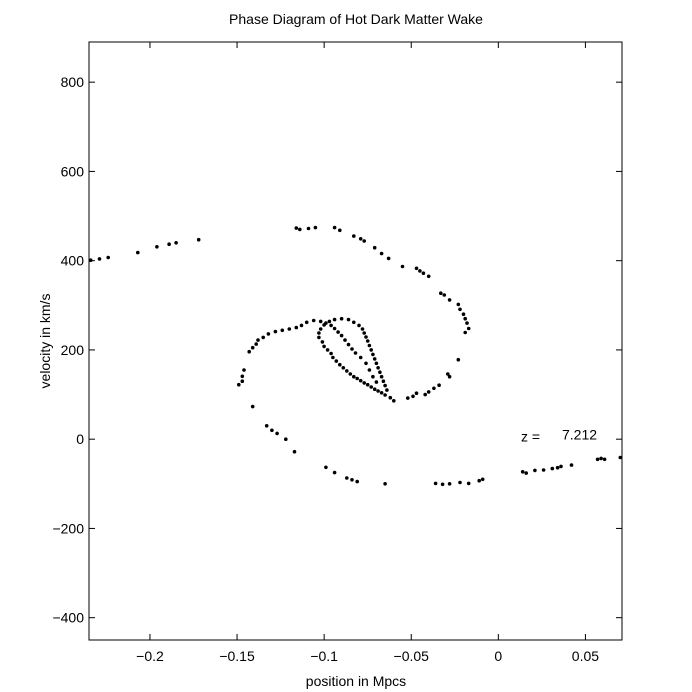 The height and width of the screenshot is (692, 692). I want to click on y-tick-label: −200, so click(68, 528).